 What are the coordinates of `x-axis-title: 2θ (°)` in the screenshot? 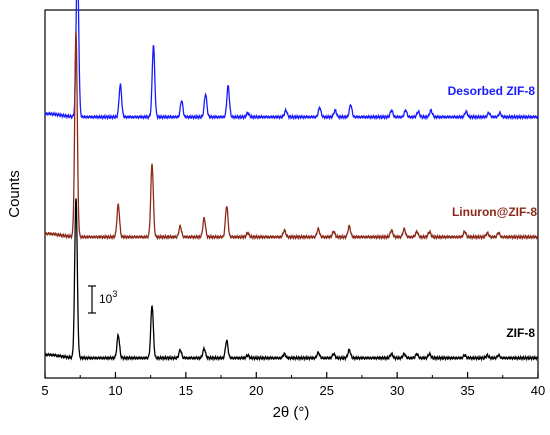 It's located at (291, 412).